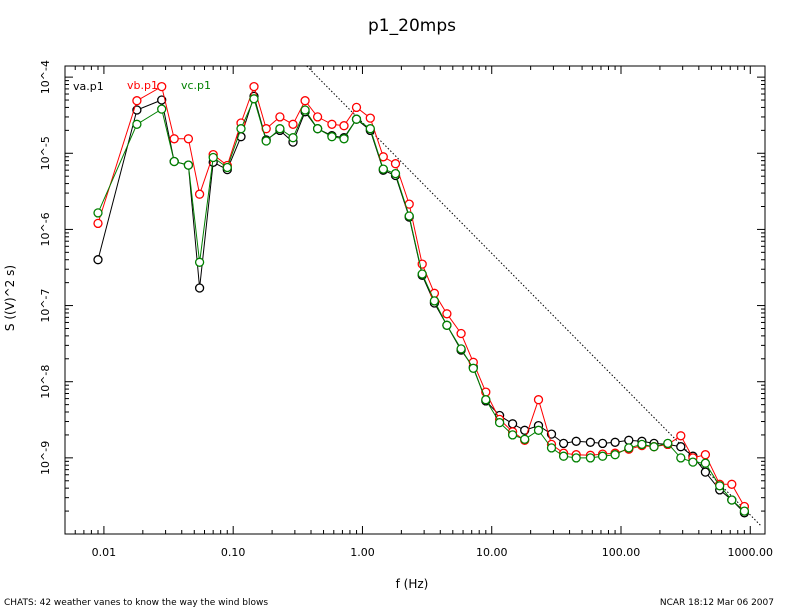 The image size is (792, 612). Describe the element at coordinates (717, 603) in the screenshot. I see `footer-right: NCAR 18:12 Mar 06 2007` at that location.